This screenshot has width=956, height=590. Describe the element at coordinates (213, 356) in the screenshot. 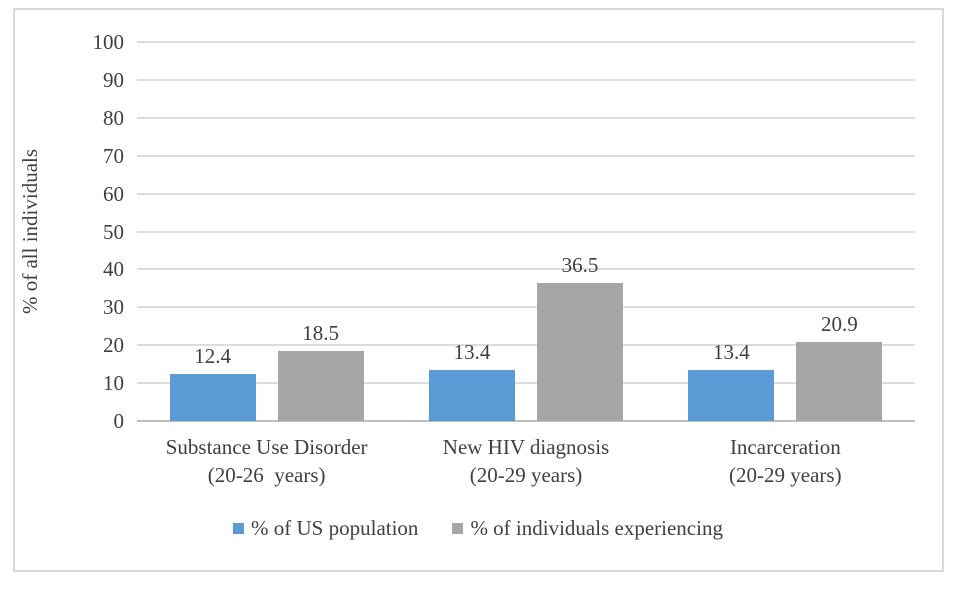

I see `bar-value-label: 12.4` at that location.